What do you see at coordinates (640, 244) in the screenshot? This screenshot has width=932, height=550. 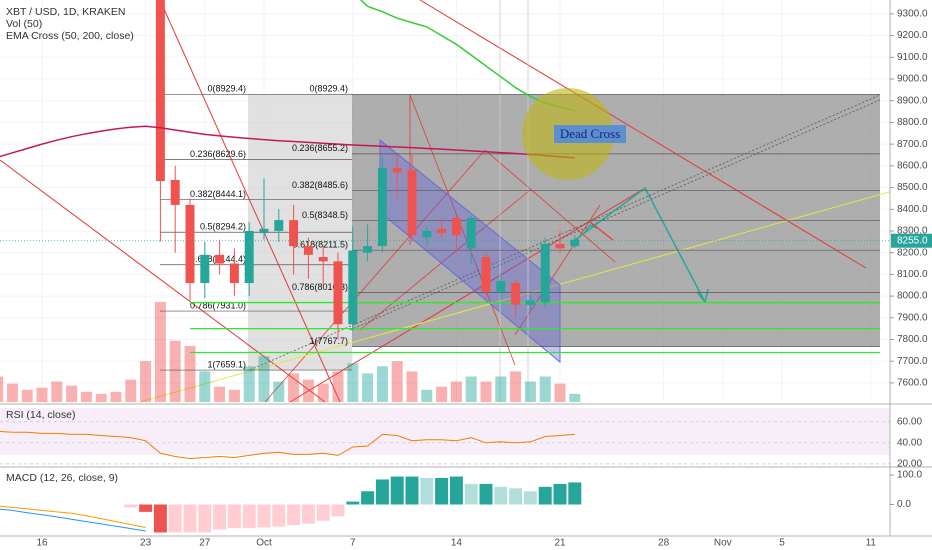 I see `projection-arrow` at bounding box center [640, 244].